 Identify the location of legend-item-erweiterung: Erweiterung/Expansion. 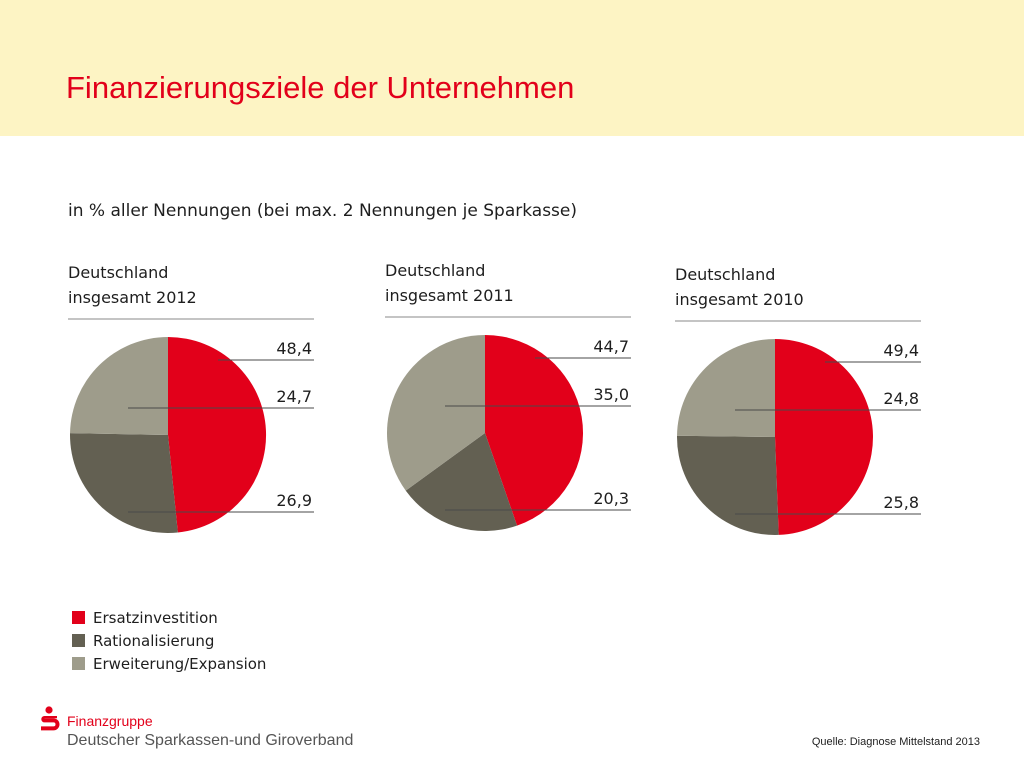
(169, 663).